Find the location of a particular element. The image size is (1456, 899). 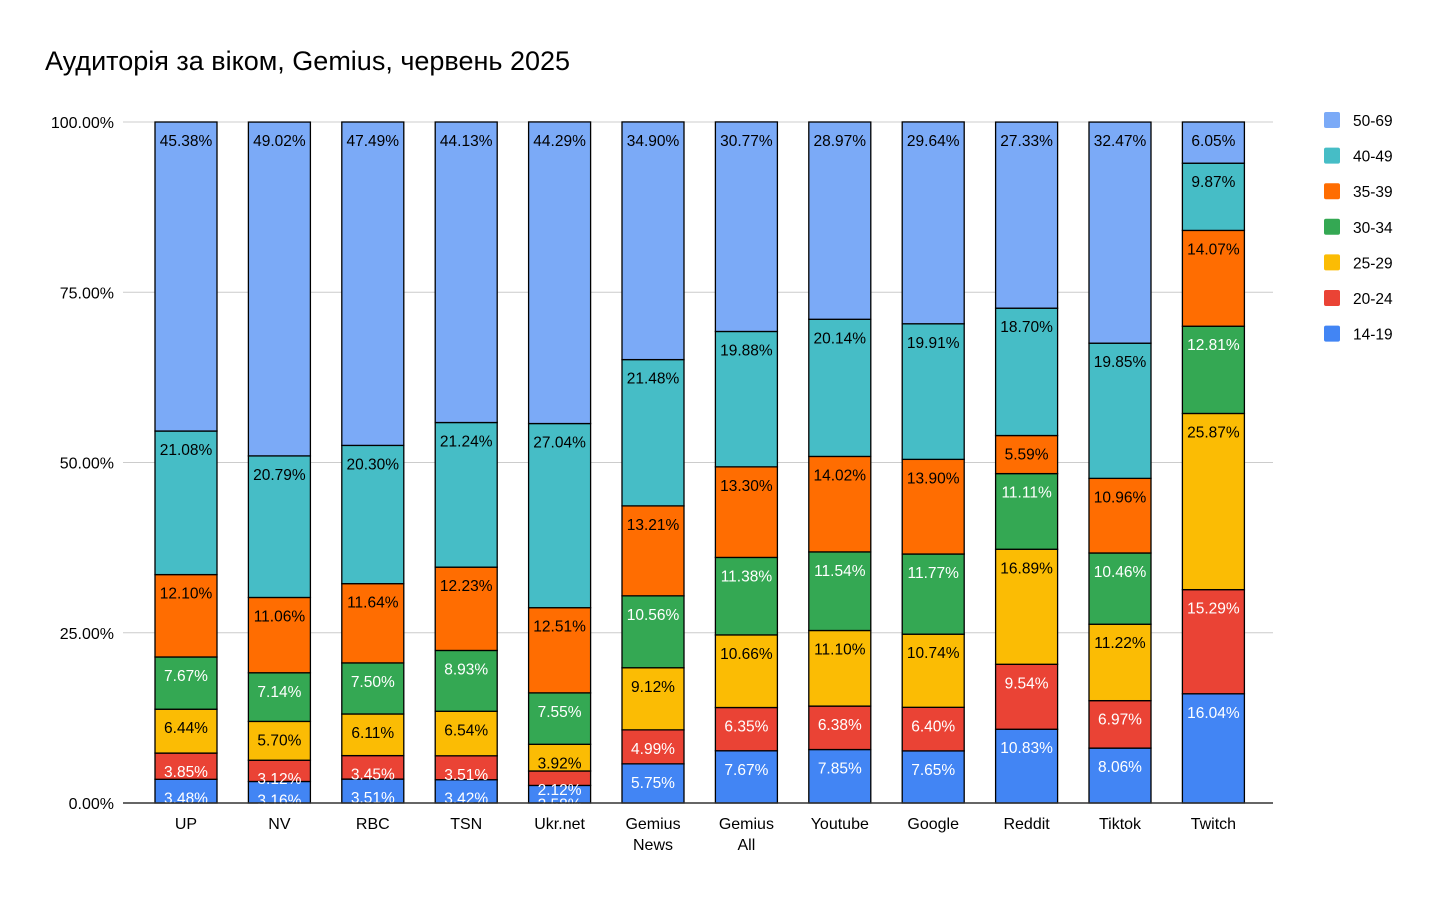

data-label: 7.65% is located at coordinates (933, 770).